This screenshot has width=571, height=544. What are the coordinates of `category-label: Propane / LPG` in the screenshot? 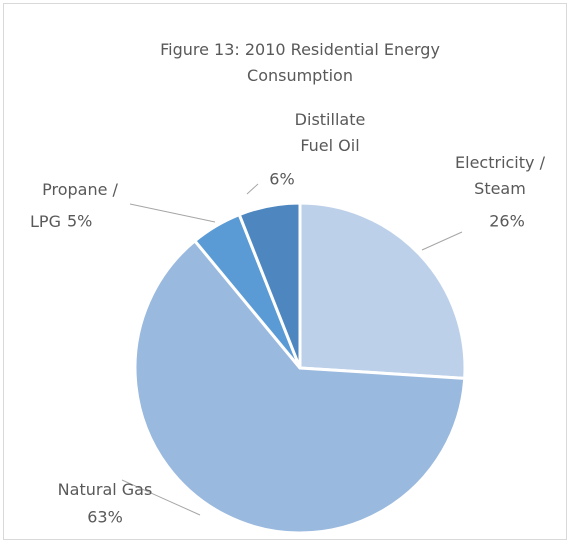 It's located at (74, 205).